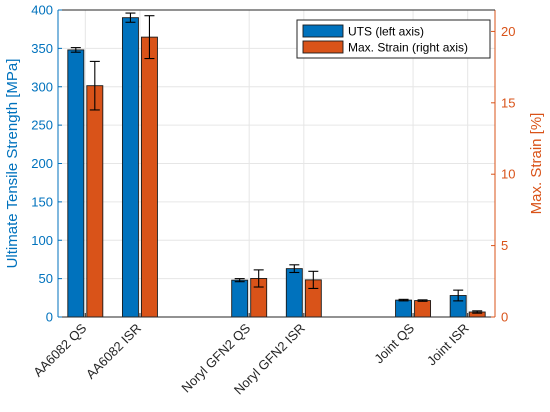 The image size is (550, 412). What do you see at coordinates (508, 174) in the screenshot?
I see `right-tick-label: 10` at bounding box center [508, 174].